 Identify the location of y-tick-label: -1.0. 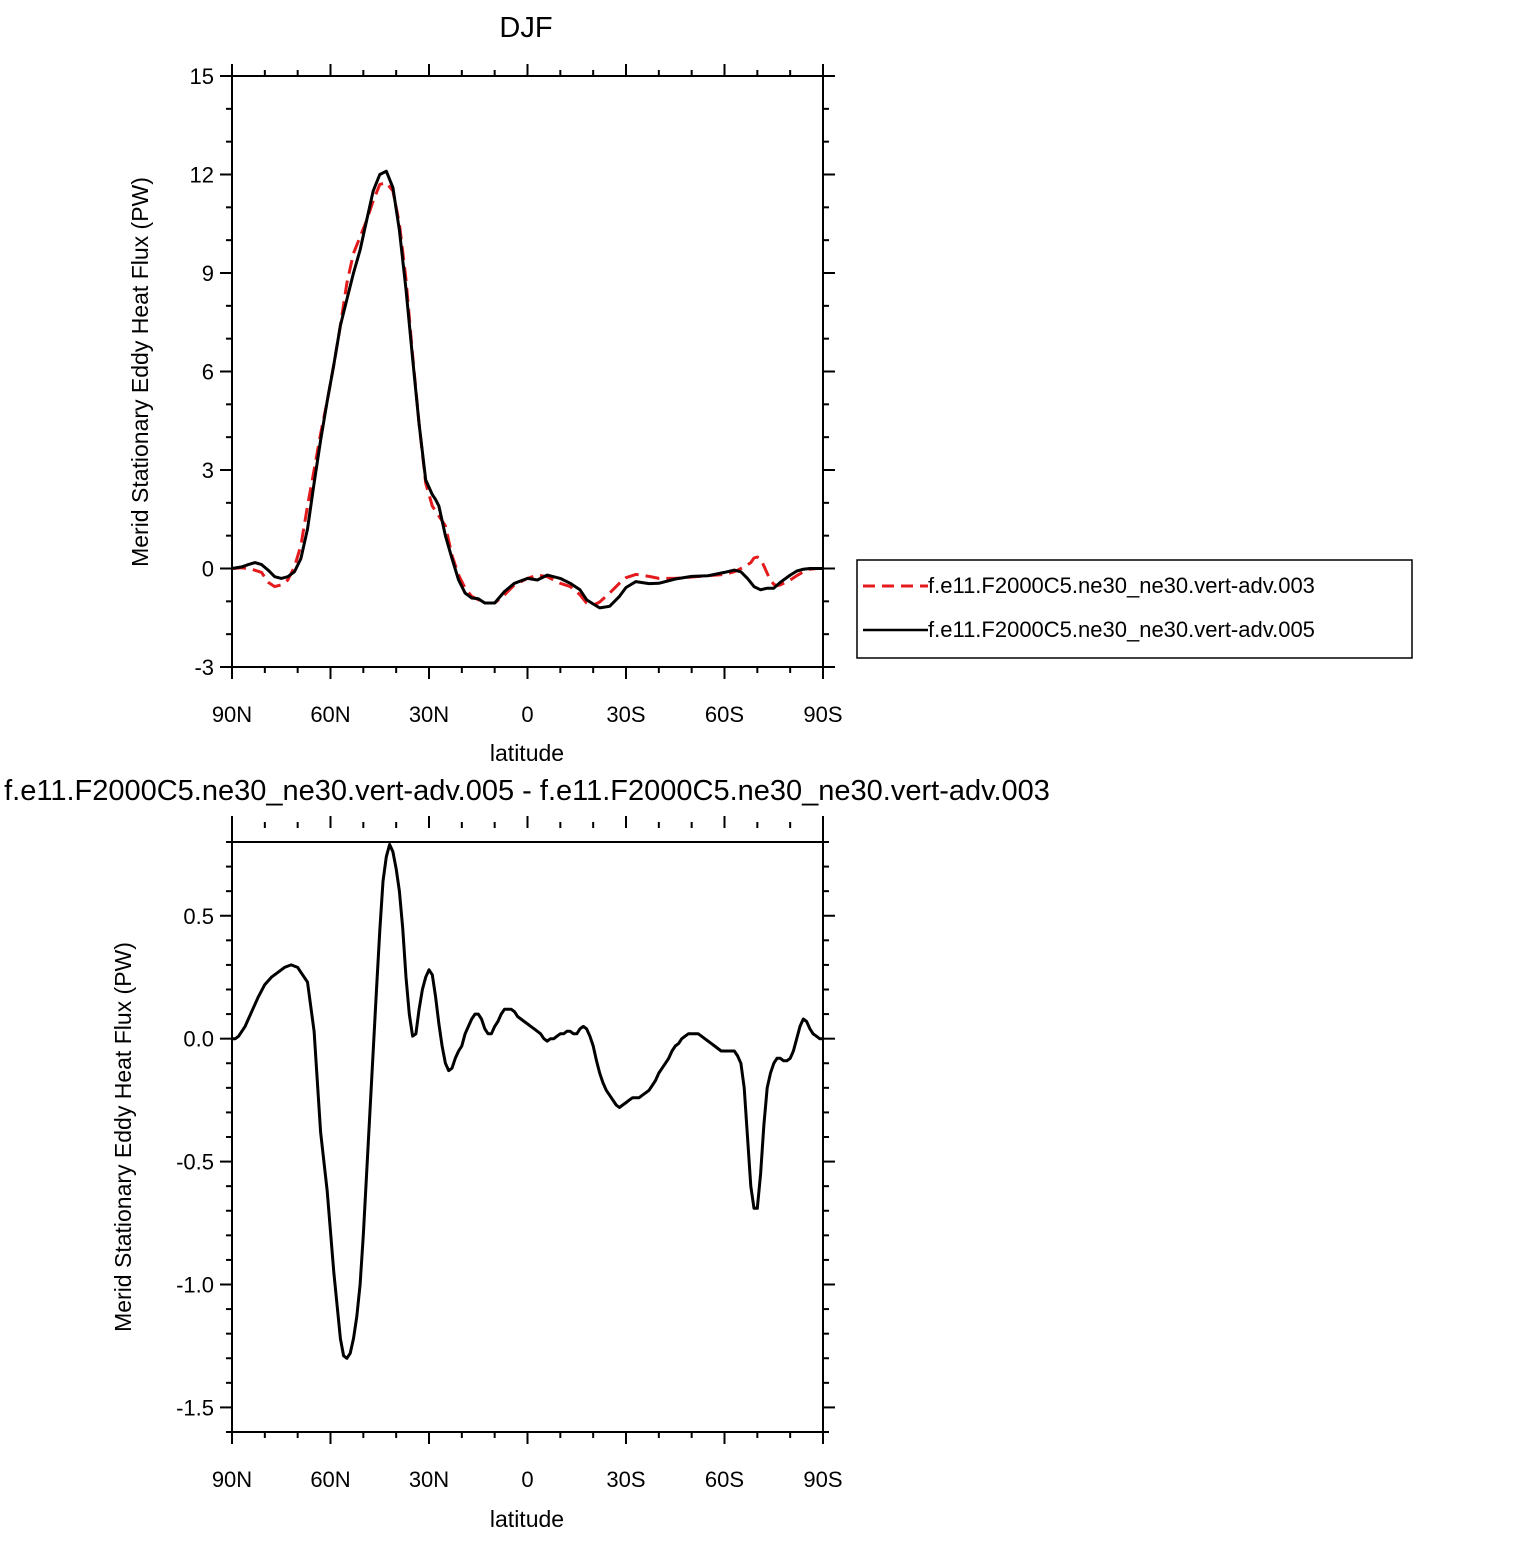
(195, 1285).